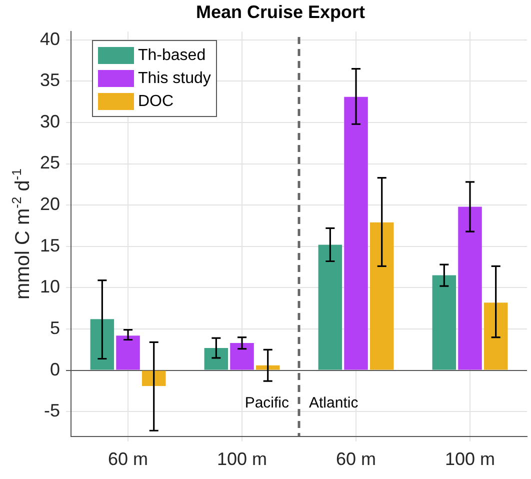 Image resolution: width=531 pixels, height=479 pixels. What do you see at coordinates (174, 79) in the screenshot?
I see `legend-label: This study` at bounding box center [174, 79].